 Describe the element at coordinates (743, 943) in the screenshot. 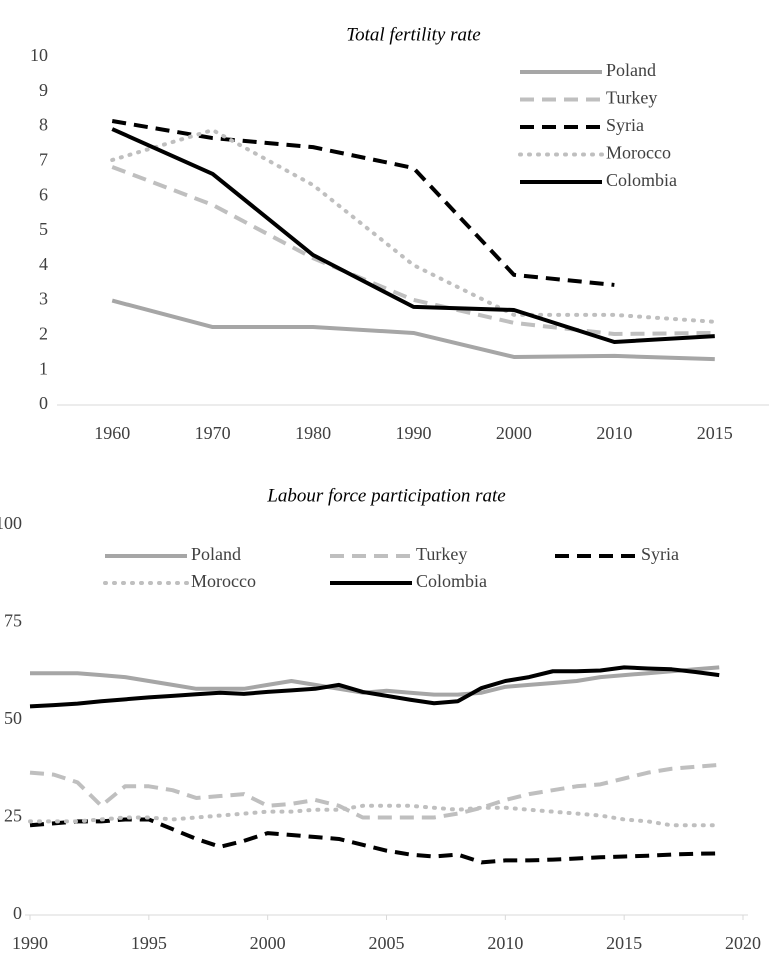

I see `x-tick-label: 2020` at that location.